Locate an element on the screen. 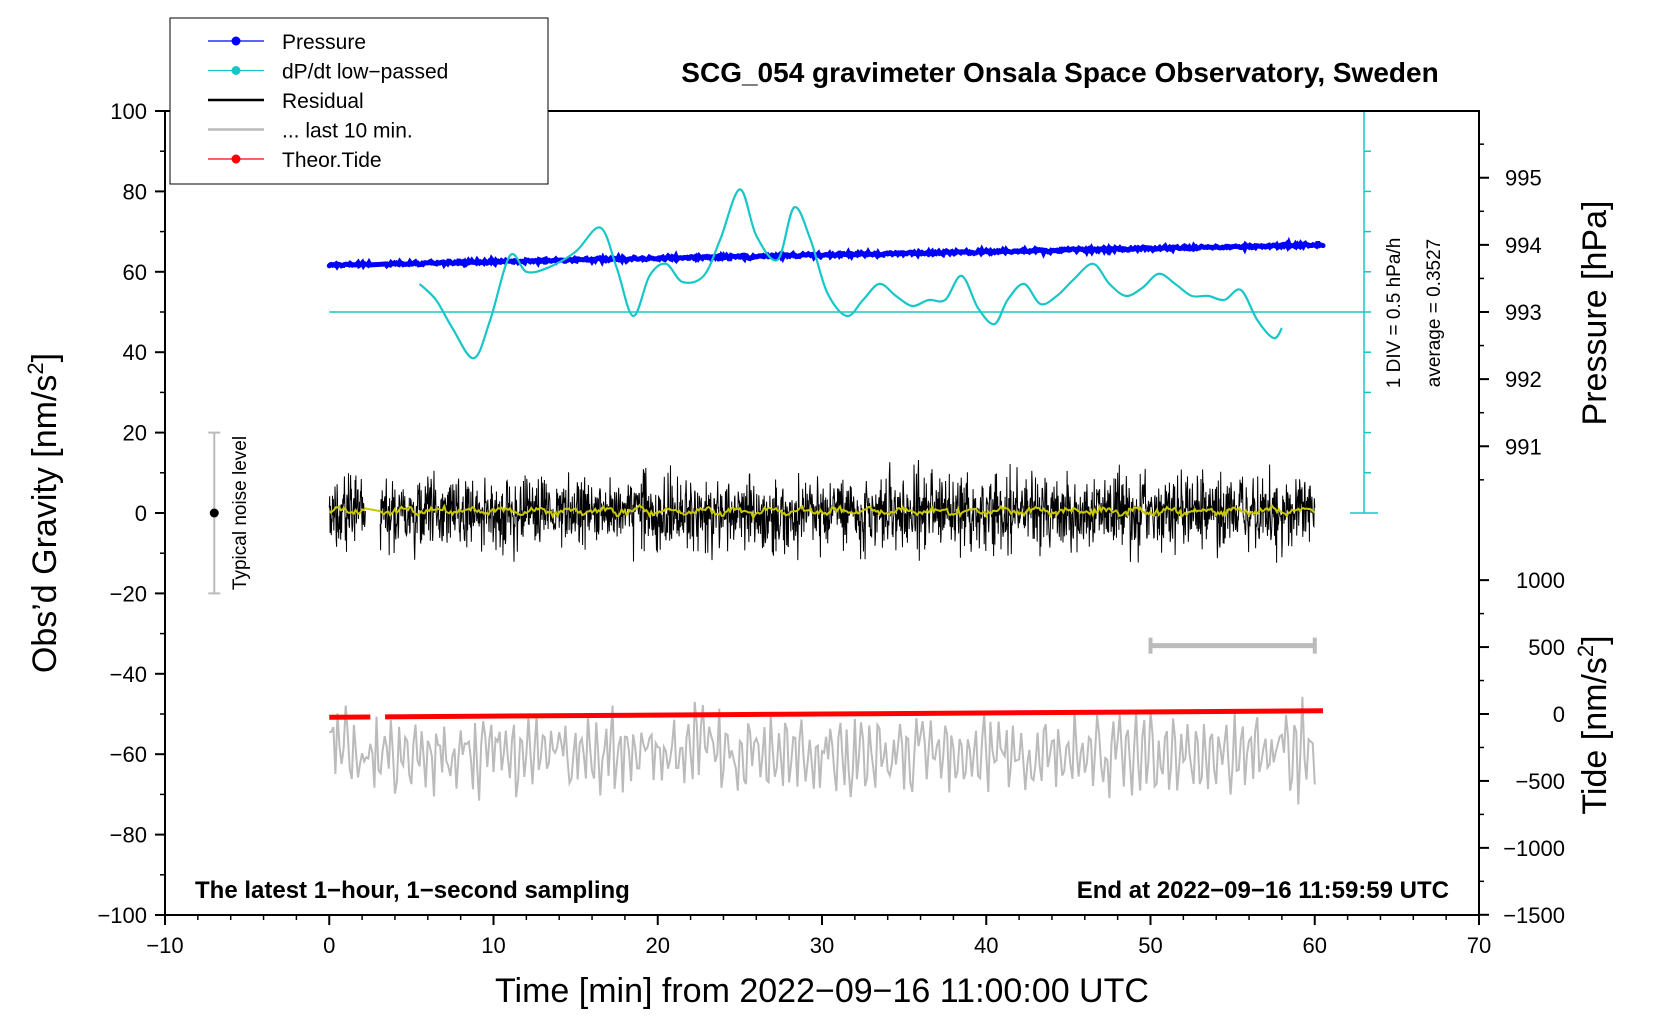  pressure-tick-label: 994 is located at coordinates (1523, 245).